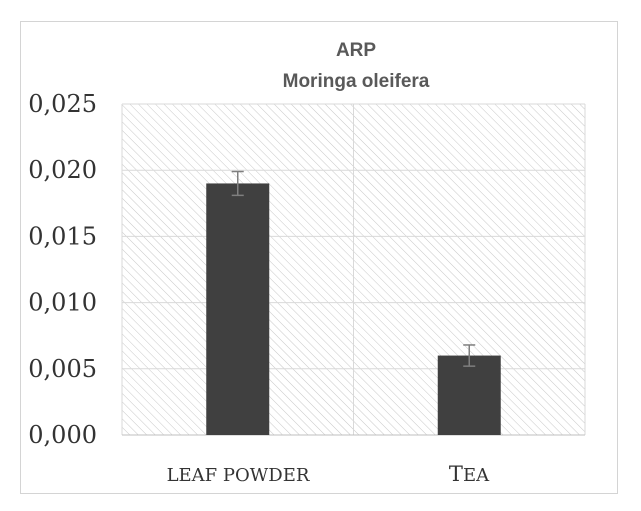  I want to click on tea-label-initial: T, so click(456, 474).